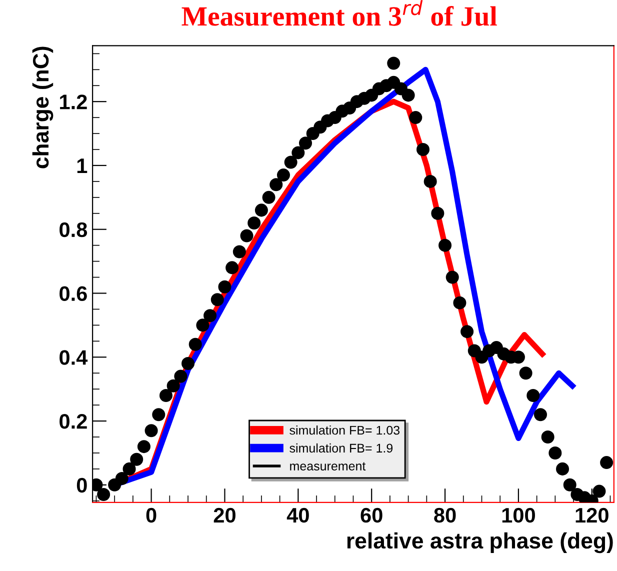 The height and width of the screenshot is (571, 617). I want to click on x-axis-title: relative astra phase (deg), so click(480, 543).